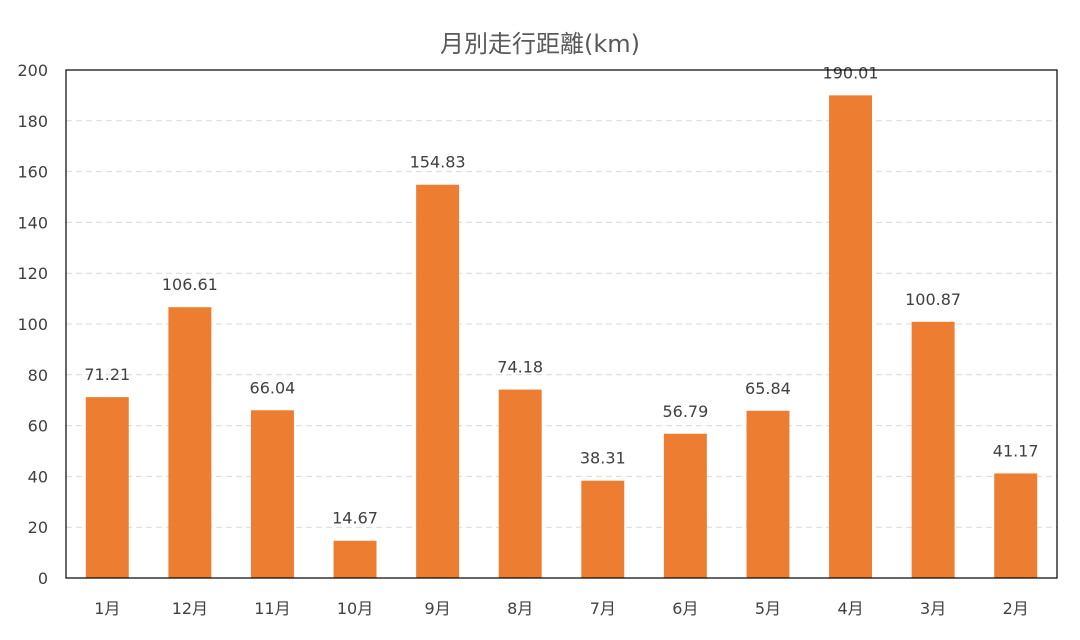 This screenshot has height=640, width=1080. Describe the element at coordinates (933, 608) in the screenshot. I see `x-tick-label: 3月` at that location.